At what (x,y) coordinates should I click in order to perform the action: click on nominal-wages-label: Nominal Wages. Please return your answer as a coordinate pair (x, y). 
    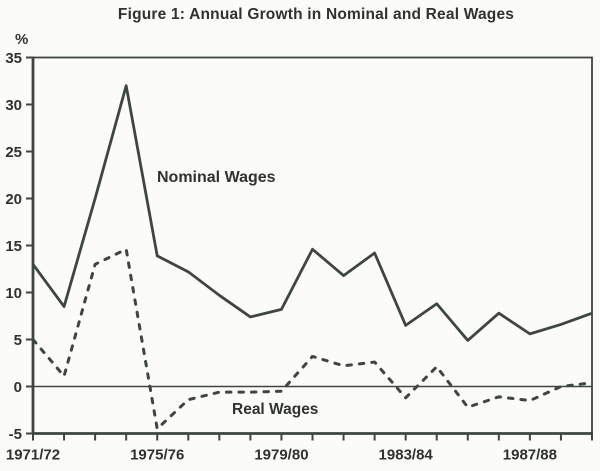
    Looking at the image, I should click on (216, 177).